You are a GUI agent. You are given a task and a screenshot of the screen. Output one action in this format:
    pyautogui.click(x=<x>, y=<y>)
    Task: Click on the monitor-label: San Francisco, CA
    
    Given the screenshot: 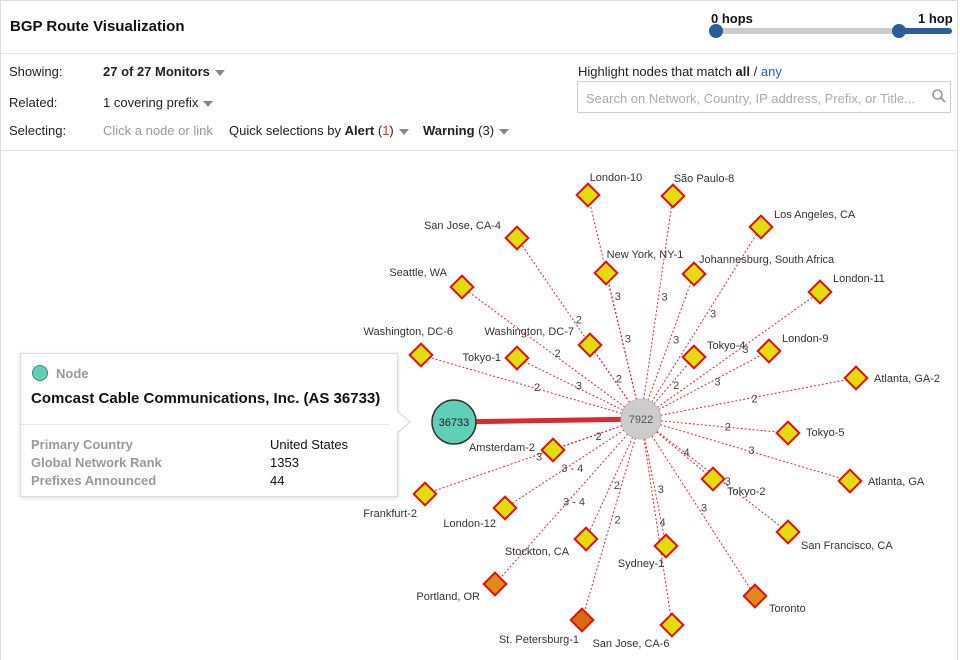 What is the action you would take?
    pyautogui.click(x=847, y=546)
    